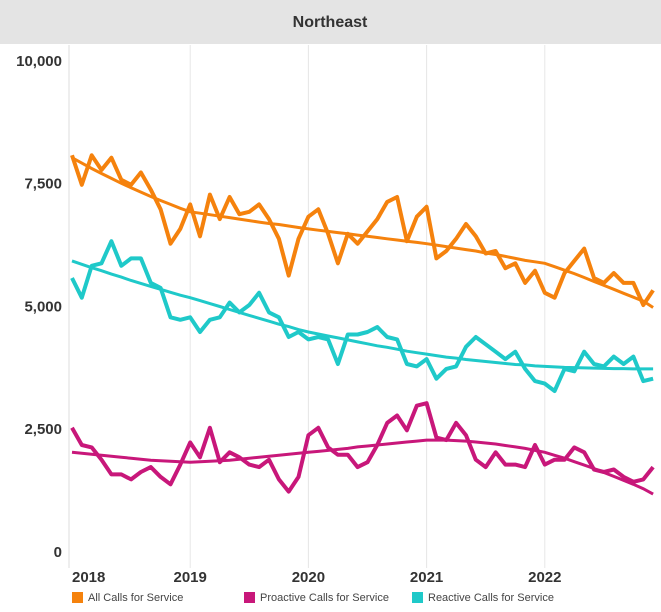  I want to click on y-tick-label: 5,000, so click(43, 306).